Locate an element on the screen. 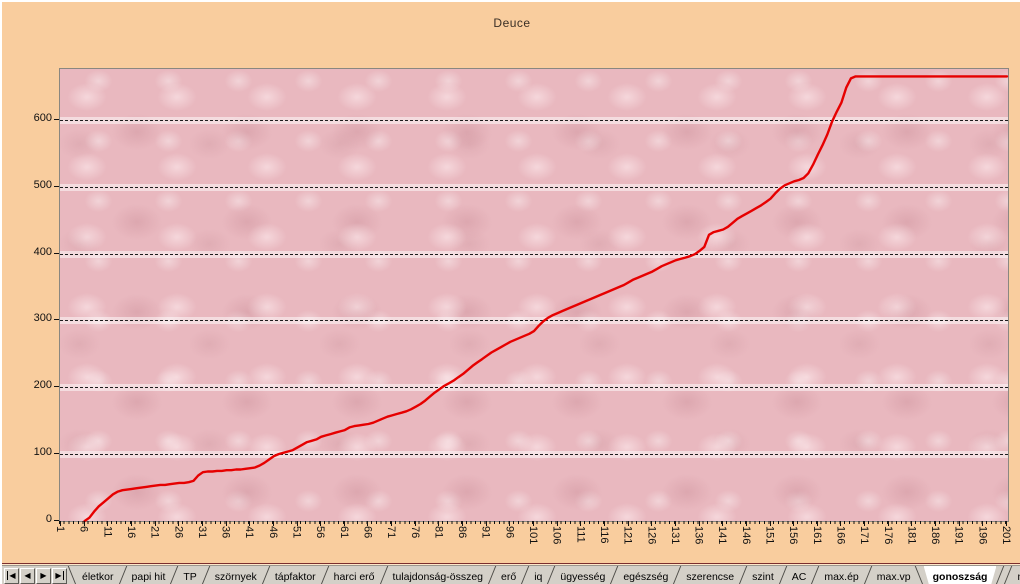  x-tick-label: 96 is located at coordinates (509, 532).